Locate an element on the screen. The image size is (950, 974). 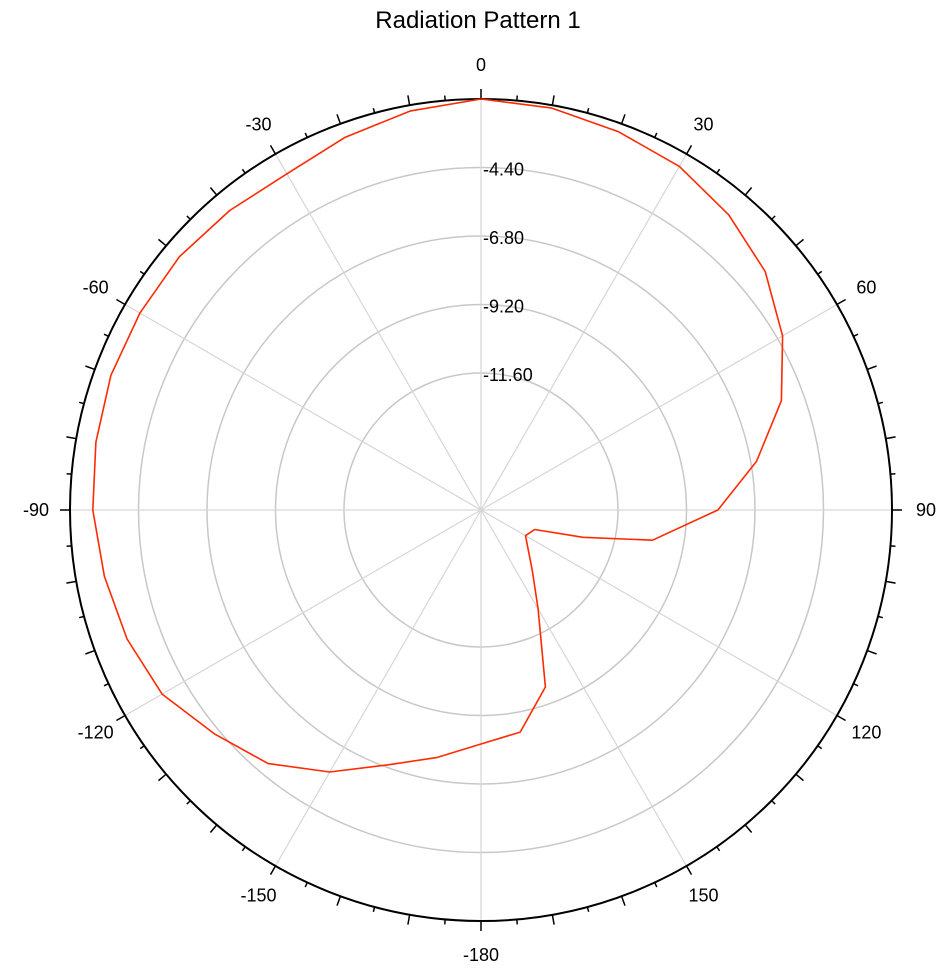
ring-label: -6.80 is located at coordinates (503, 238).